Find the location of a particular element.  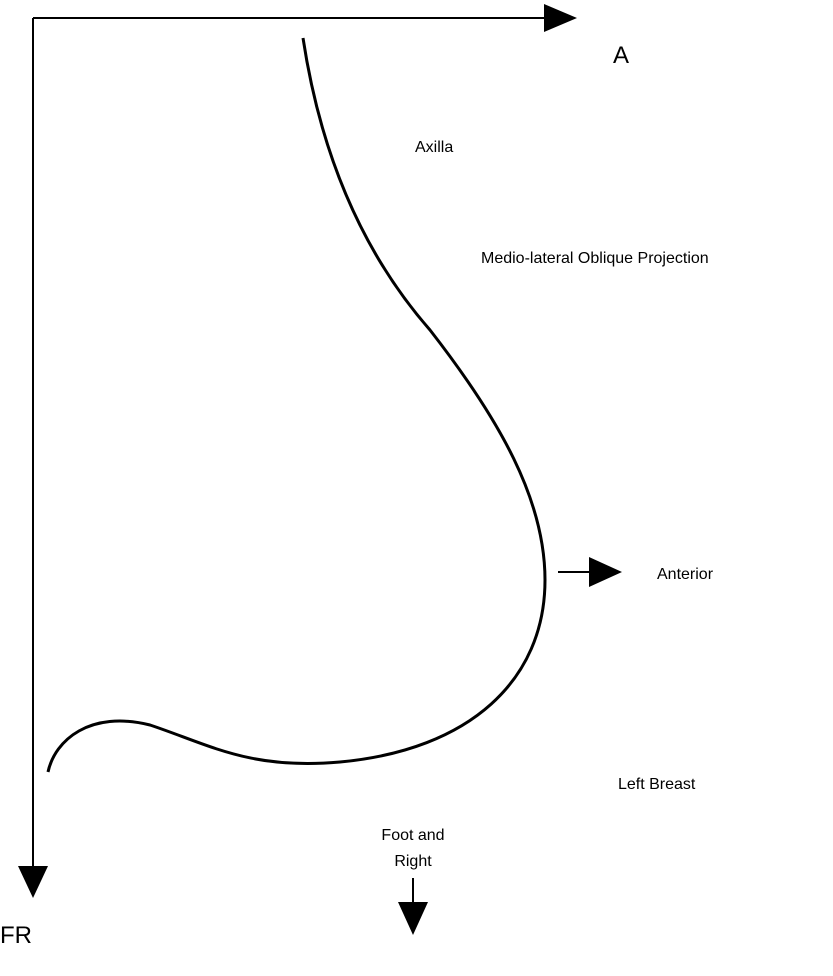

axis-label: A is located at coordinates (621, 55).